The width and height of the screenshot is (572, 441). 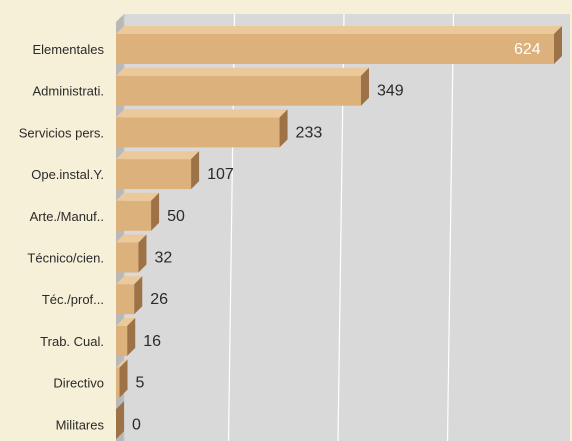 I want to click on gridline, so click(x=450, y=227).